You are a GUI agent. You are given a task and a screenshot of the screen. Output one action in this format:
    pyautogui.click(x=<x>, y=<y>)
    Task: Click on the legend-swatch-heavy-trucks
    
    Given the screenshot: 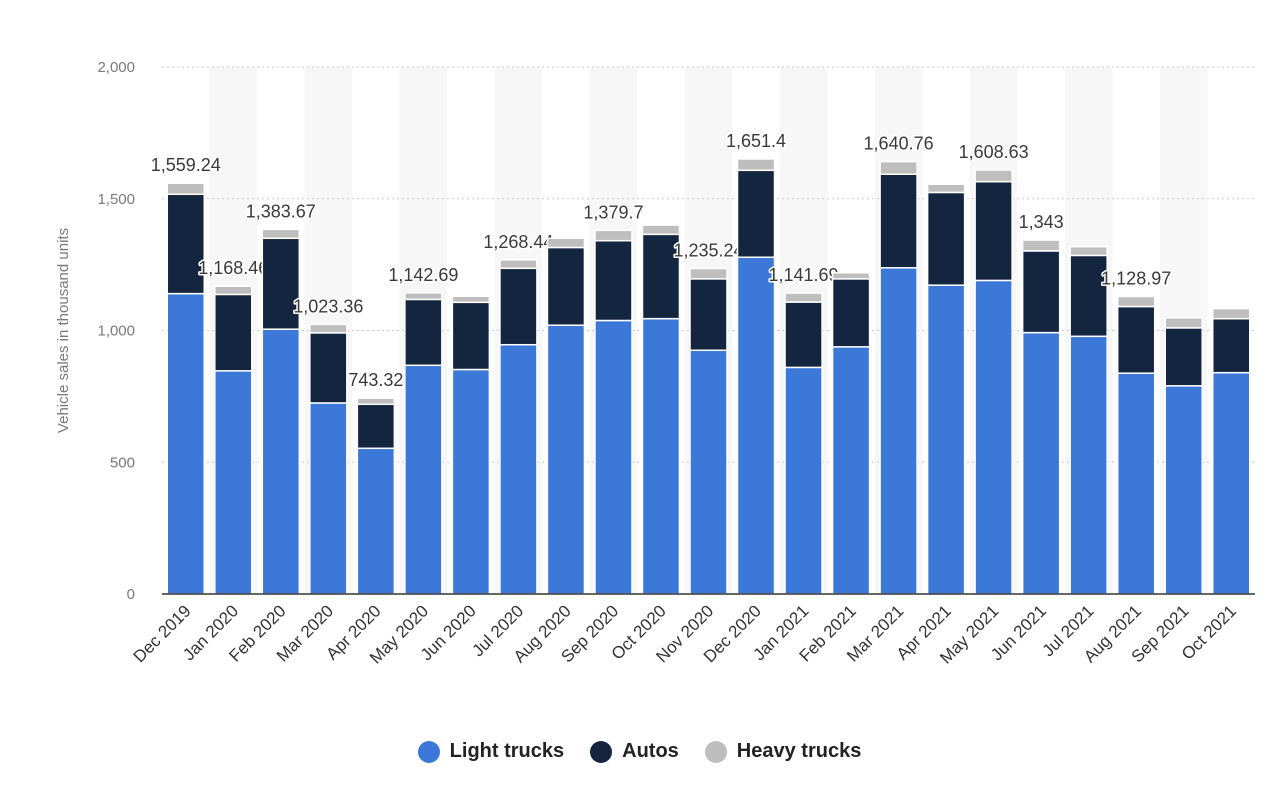 What is the action you would take?
    pyautogui.click(x=715, y=751)
    